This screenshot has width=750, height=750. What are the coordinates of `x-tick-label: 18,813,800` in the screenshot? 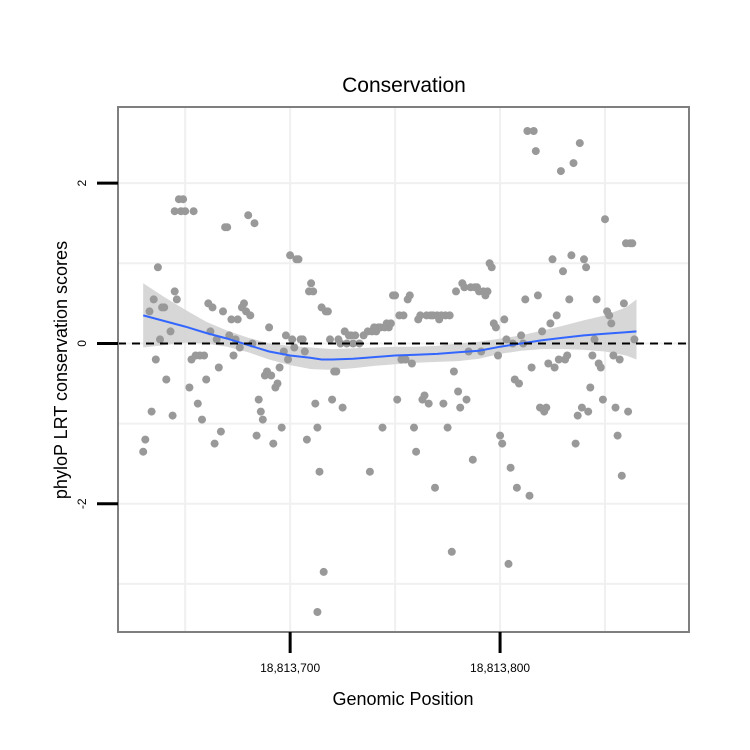 It's located at (500, 668).